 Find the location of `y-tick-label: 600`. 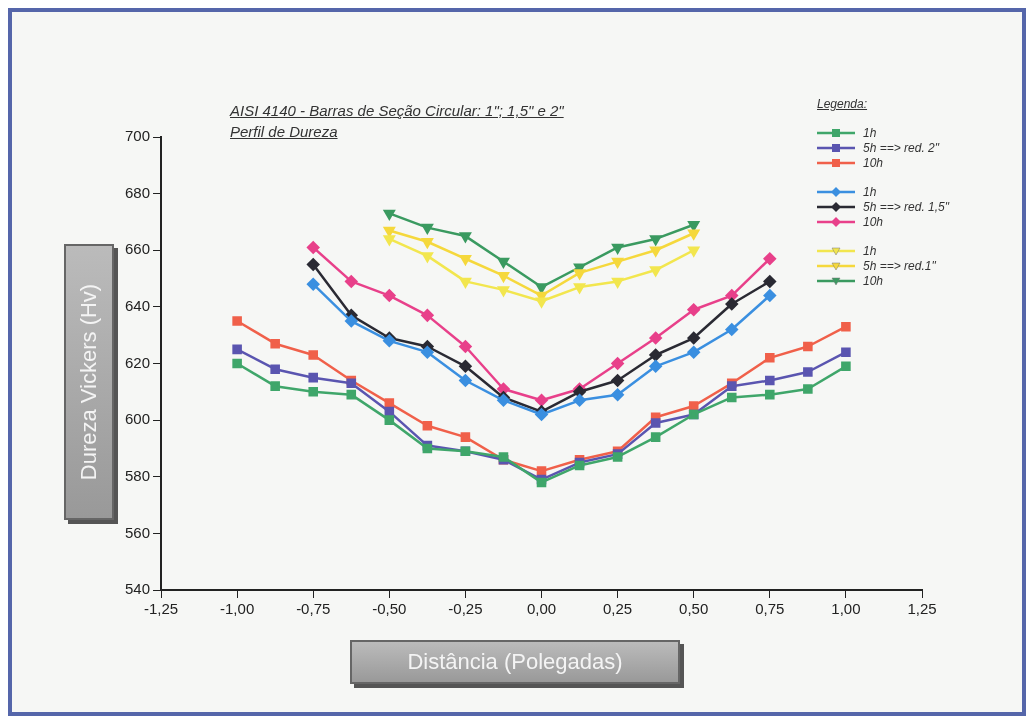

y-tick-label: 600 is located at coordinates (138, 419).